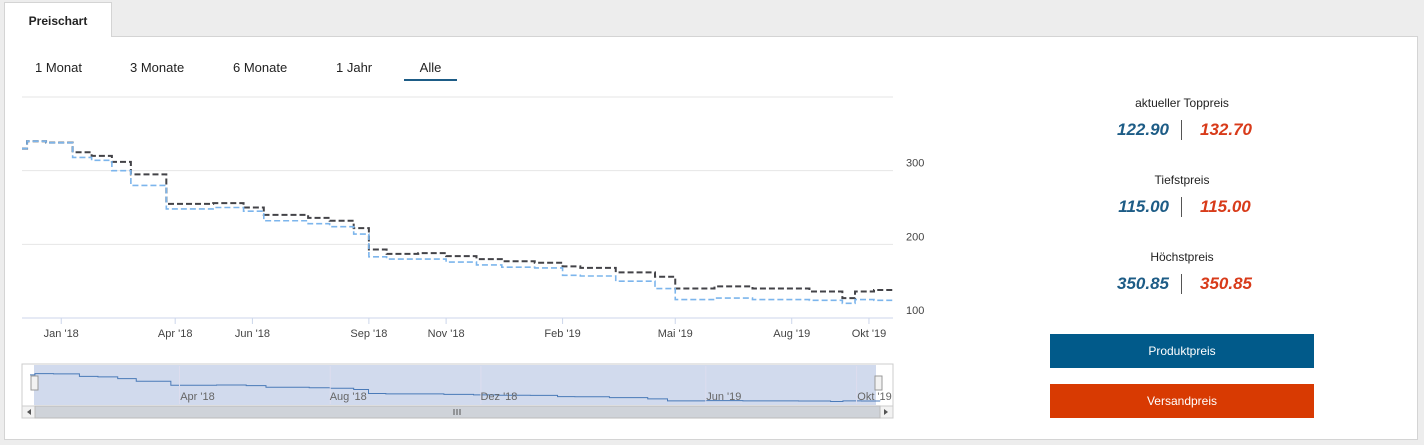 The image size is (1424, 445). What do you see at coordinates (197, 397) in the screenshot?
I see `navigator-tick-label: Apr '18` at bounding box center [197, 397].